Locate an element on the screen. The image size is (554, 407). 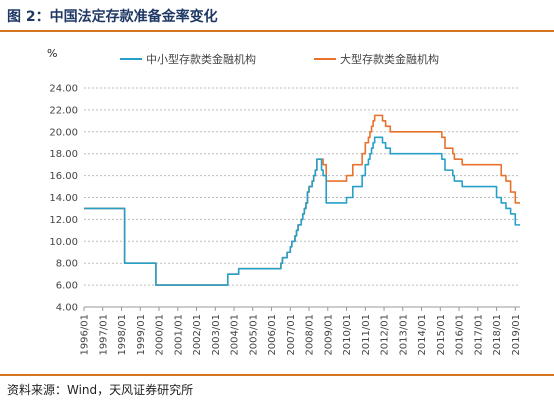
y-tick-label: 24.00 is located at coordinates (63, 89).